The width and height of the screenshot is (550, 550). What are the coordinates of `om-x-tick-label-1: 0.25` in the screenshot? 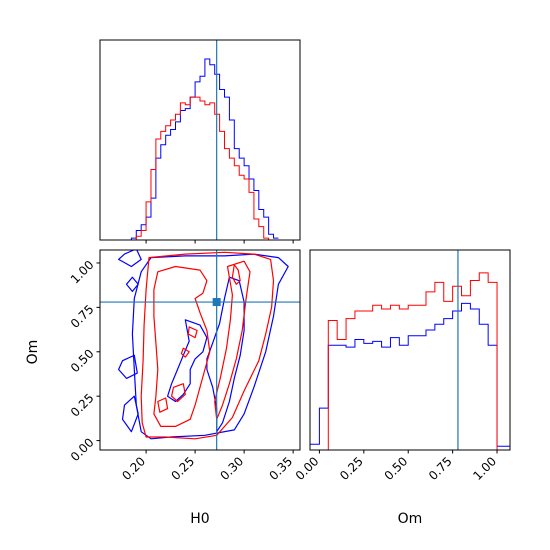 It's located at (351, 468).